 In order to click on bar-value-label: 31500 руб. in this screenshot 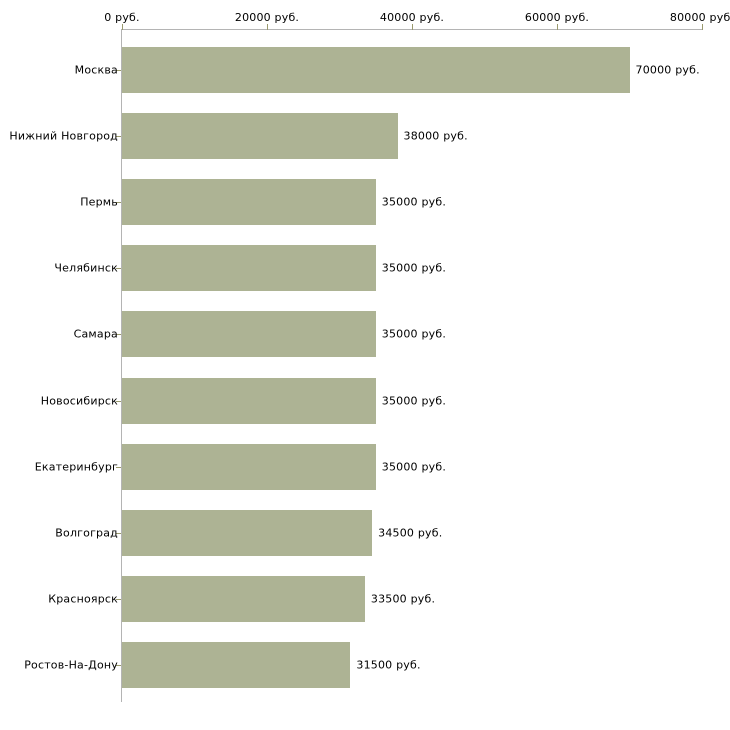, I will do `click(388, 665)`.